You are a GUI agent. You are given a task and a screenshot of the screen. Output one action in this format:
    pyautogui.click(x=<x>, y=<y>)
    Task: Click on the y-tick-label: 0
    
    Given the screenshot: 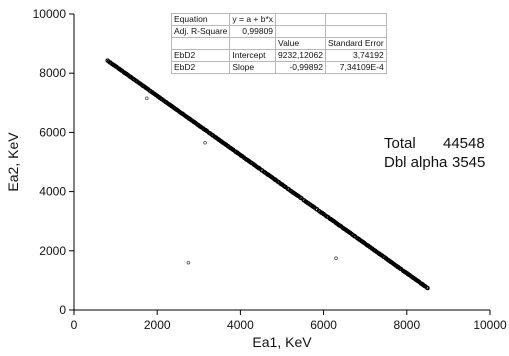 What is the action you would take?
    pyautogui.click(x=62, y=310)
    